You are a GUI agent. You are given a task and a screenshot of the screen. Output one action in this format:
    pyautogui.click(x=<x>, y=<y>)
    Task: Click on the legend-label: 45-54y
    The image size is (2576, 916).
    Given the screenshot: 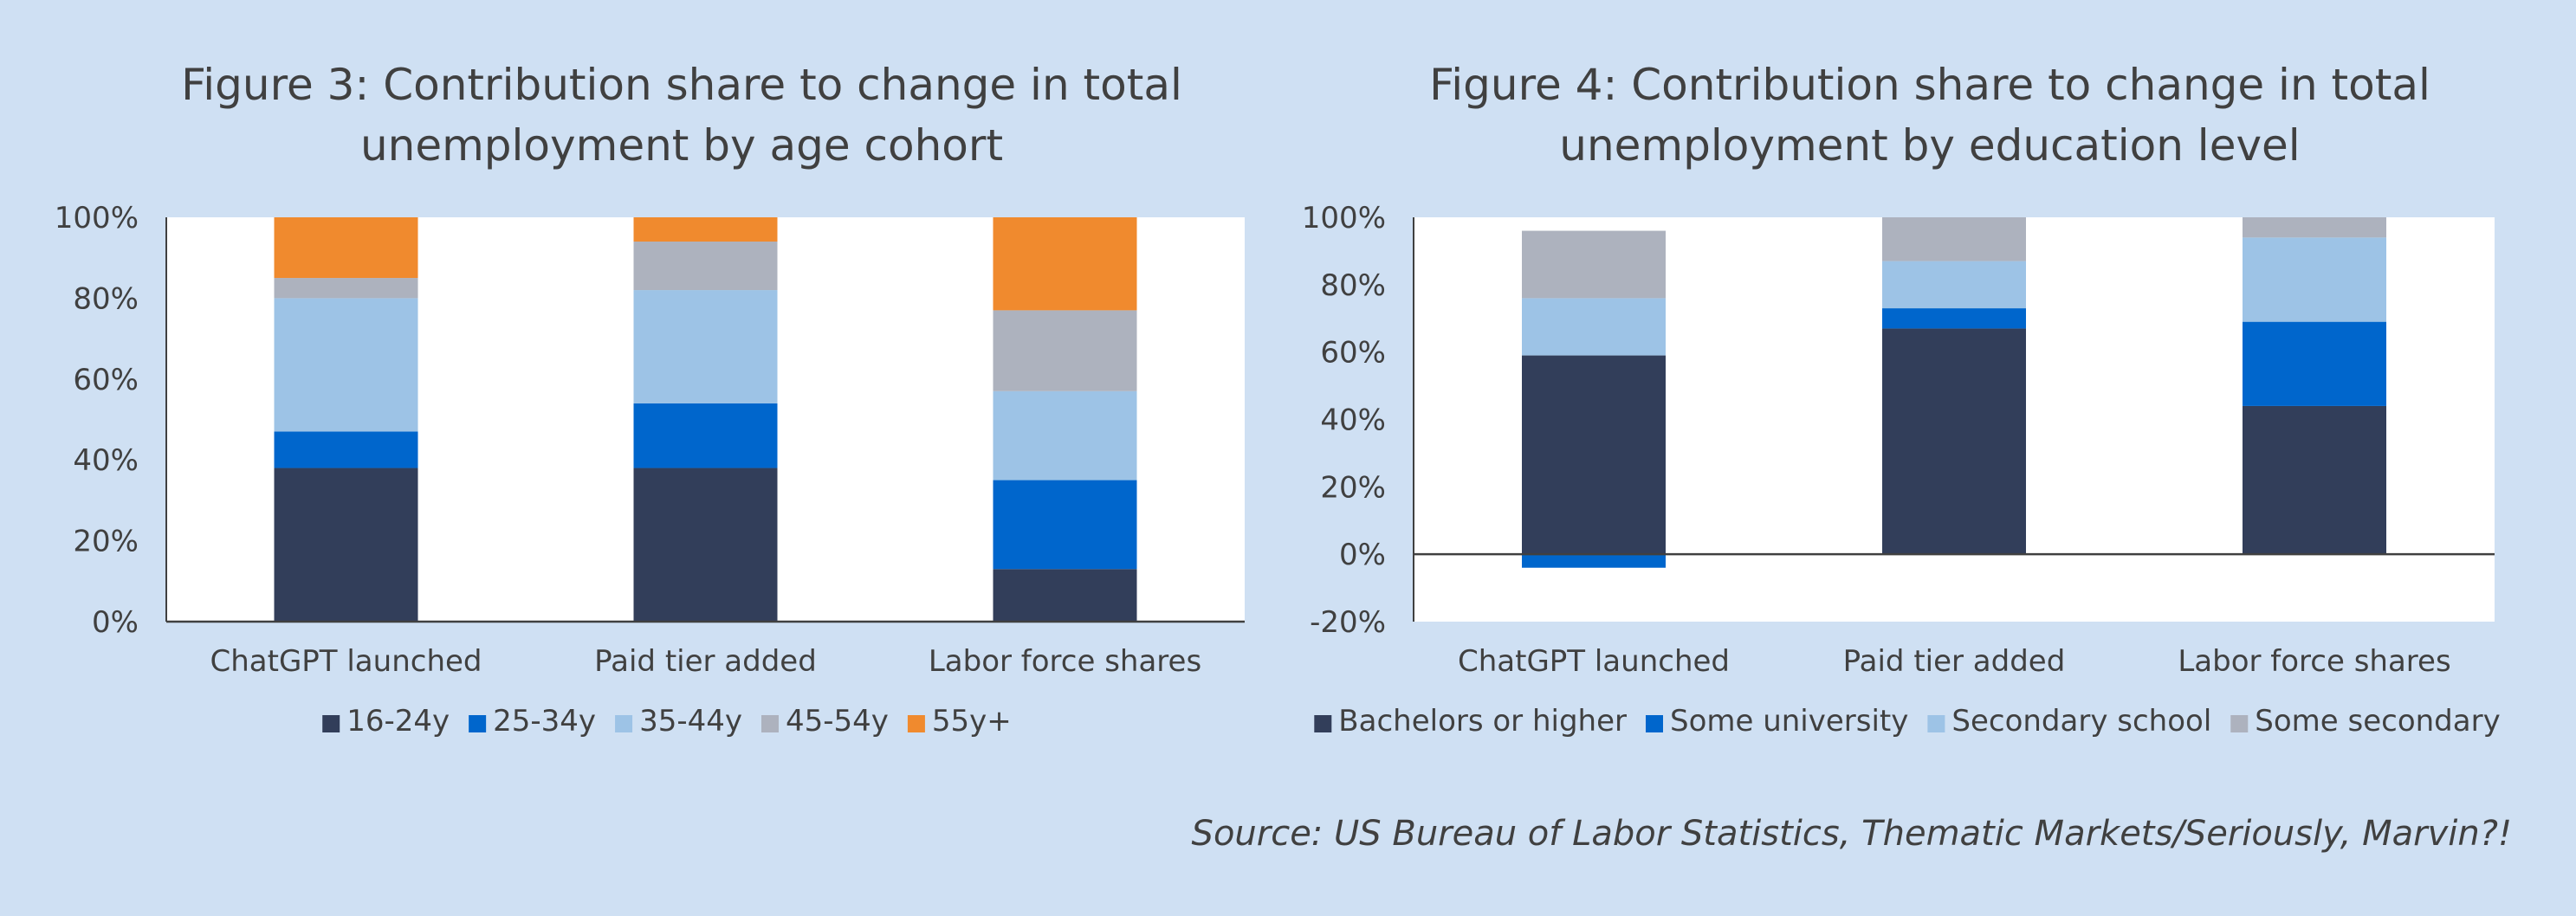 What is the action you would take?
    pyautogui.click(x=837, y=721)
    